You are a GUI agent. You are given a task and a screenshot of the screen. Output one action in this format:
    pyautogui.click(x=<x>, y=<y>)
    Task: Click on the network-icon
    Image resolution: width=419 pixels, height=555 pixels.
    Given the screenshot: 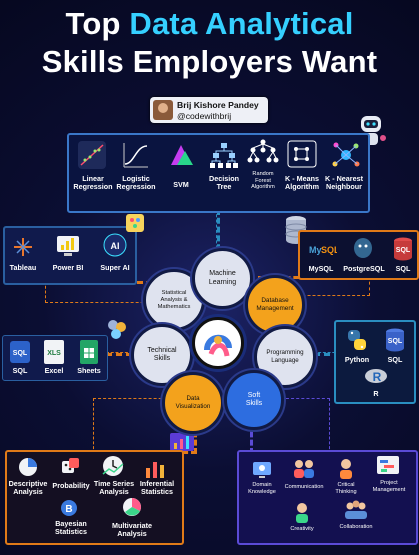 What is the action you would take?
    pyautogui.click(x=346, y=154)
    